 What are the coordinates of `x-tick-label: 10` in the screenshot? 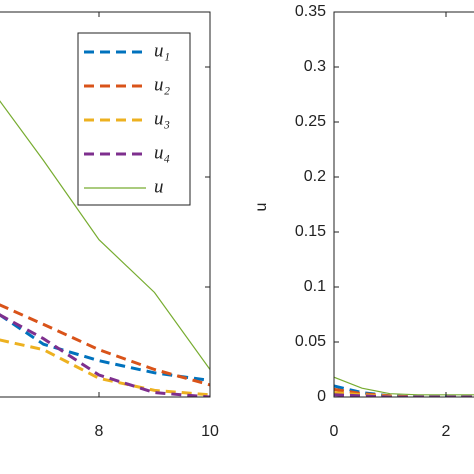 It's located at (210, 431).